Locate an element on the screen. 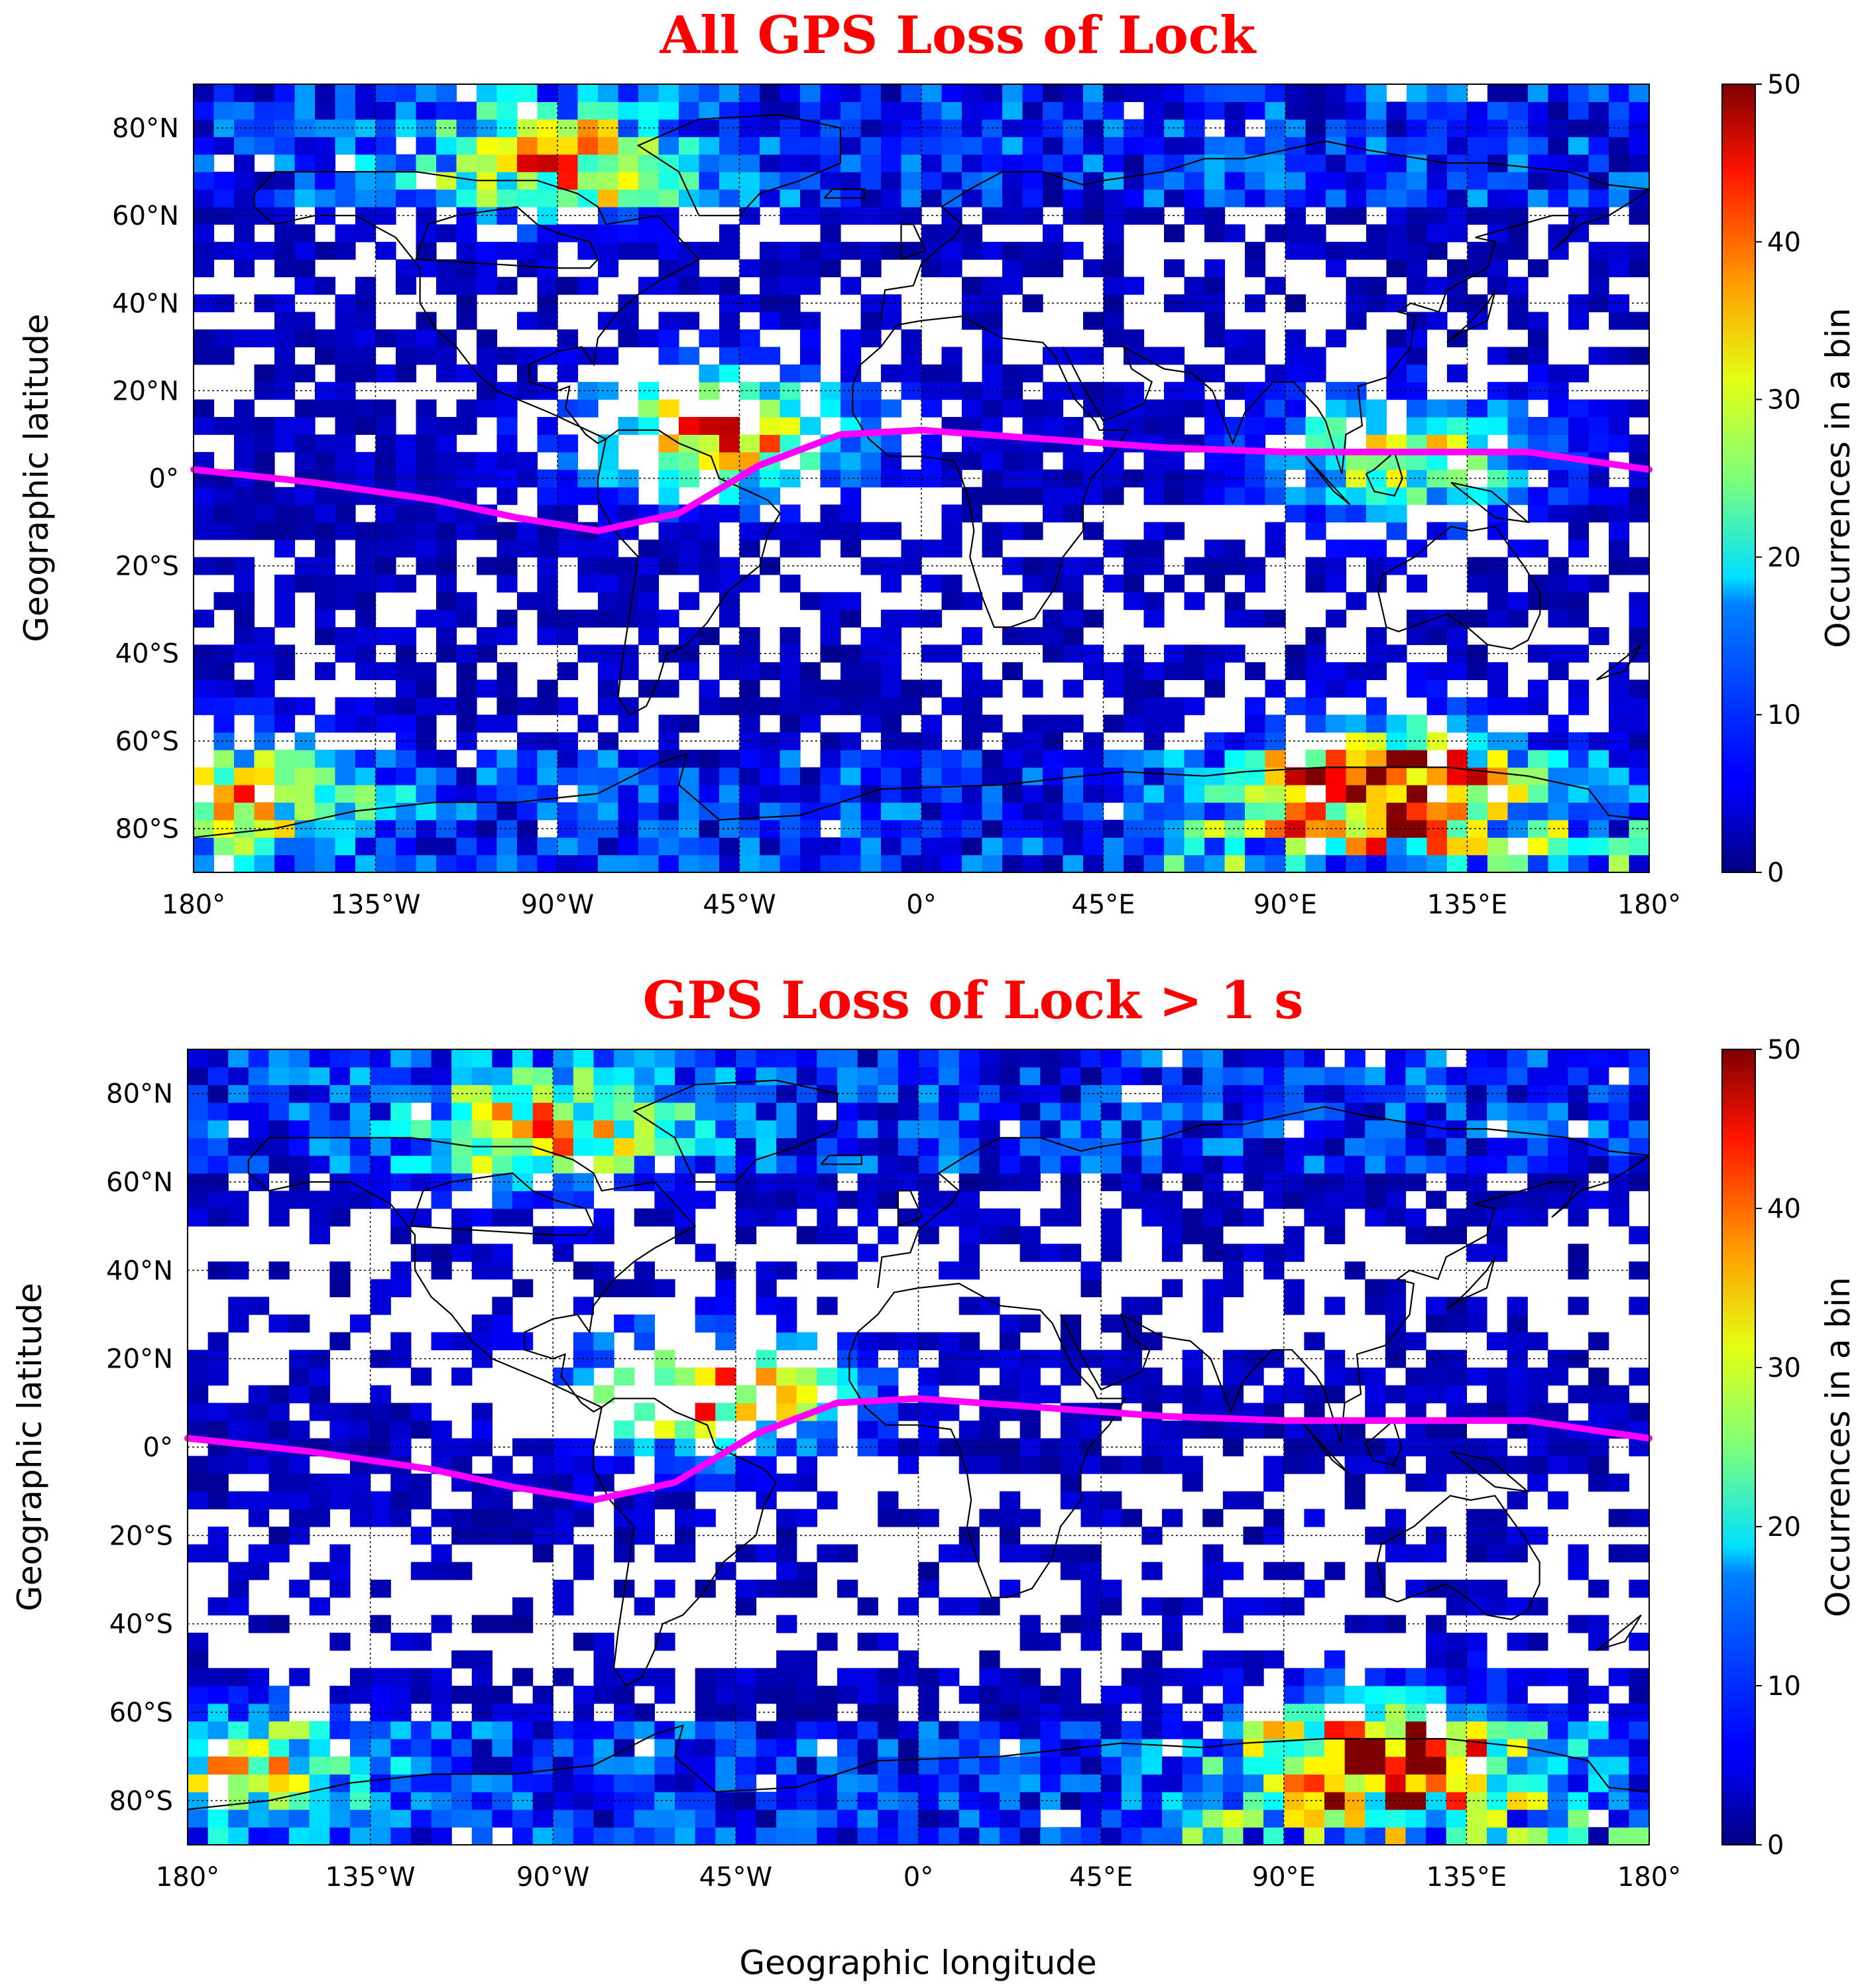 The image size is (1856, 1988). colorbar-tick-label: 20 is located at coordinates (1784, 1527).